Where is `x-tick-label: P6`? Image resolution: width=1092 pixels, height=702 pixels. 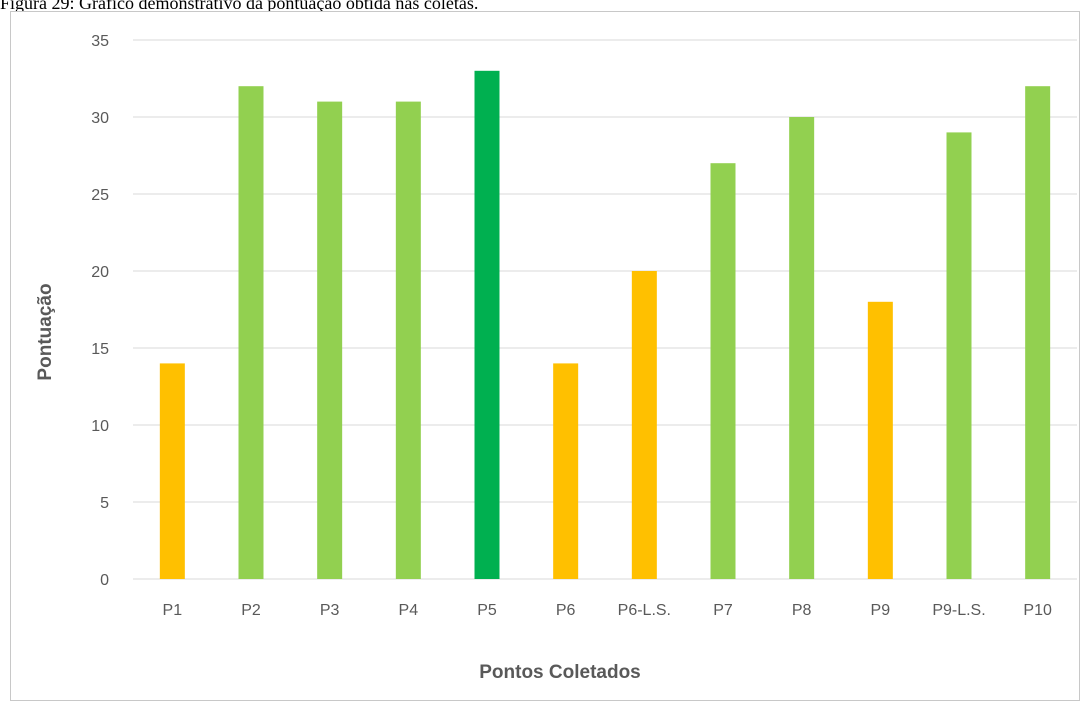
x-tick-label: P6 is located at coordinates (566, 610).